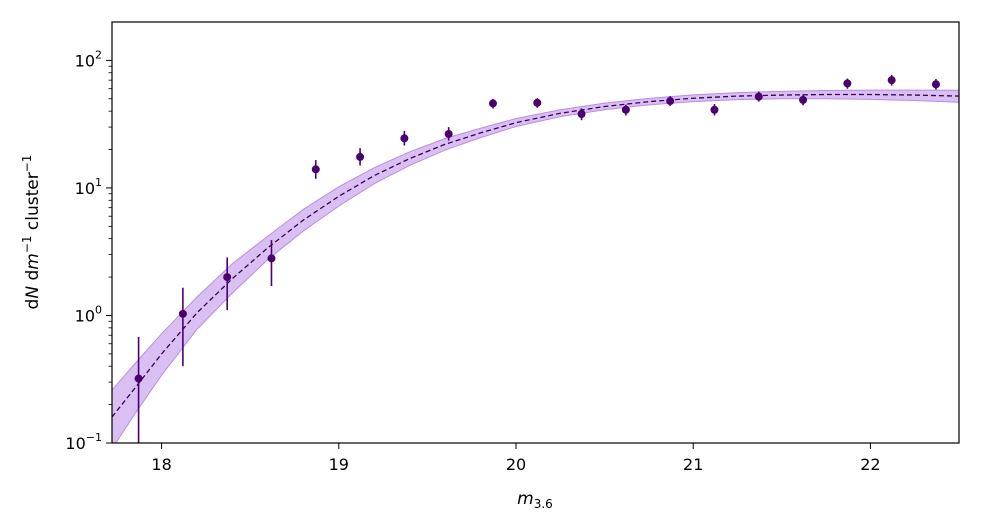 This screenshot has height=524, width=982. Describe the element at coordinates (83, 442) in the screenshot. I see `y-tick-label: 10⁻¹` at that location.